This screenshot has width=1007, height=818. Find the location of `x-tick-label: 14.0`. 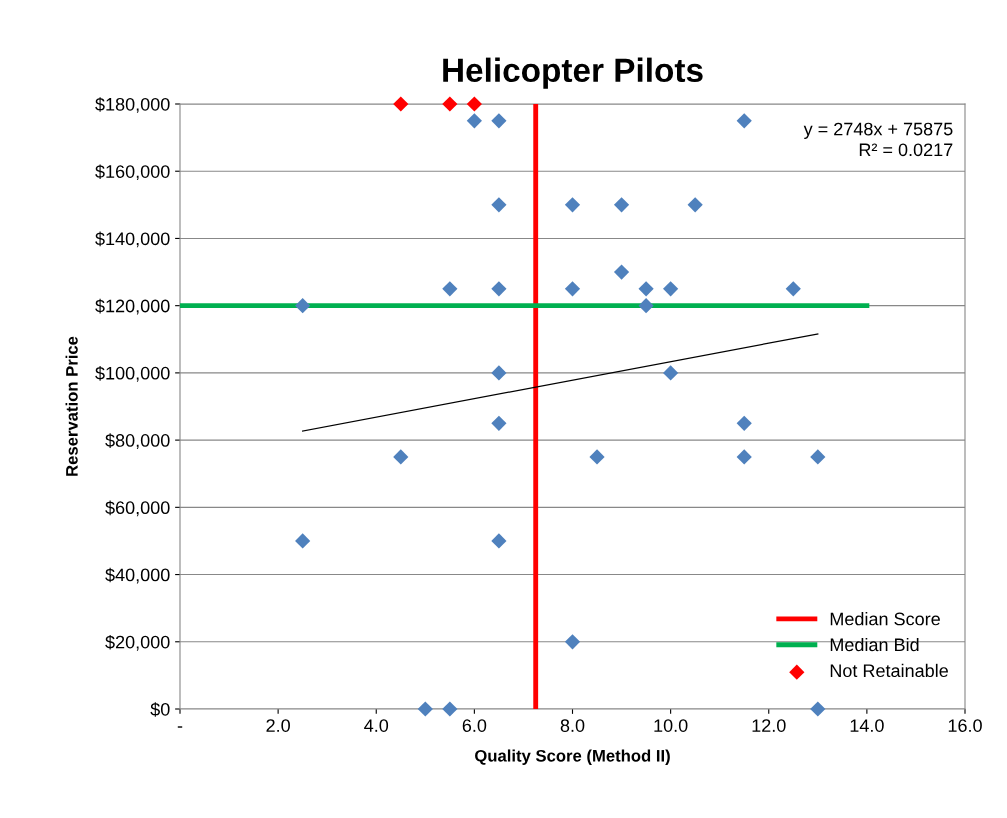

x-tick-label: 14.0 is located at coordinates (867, 725).